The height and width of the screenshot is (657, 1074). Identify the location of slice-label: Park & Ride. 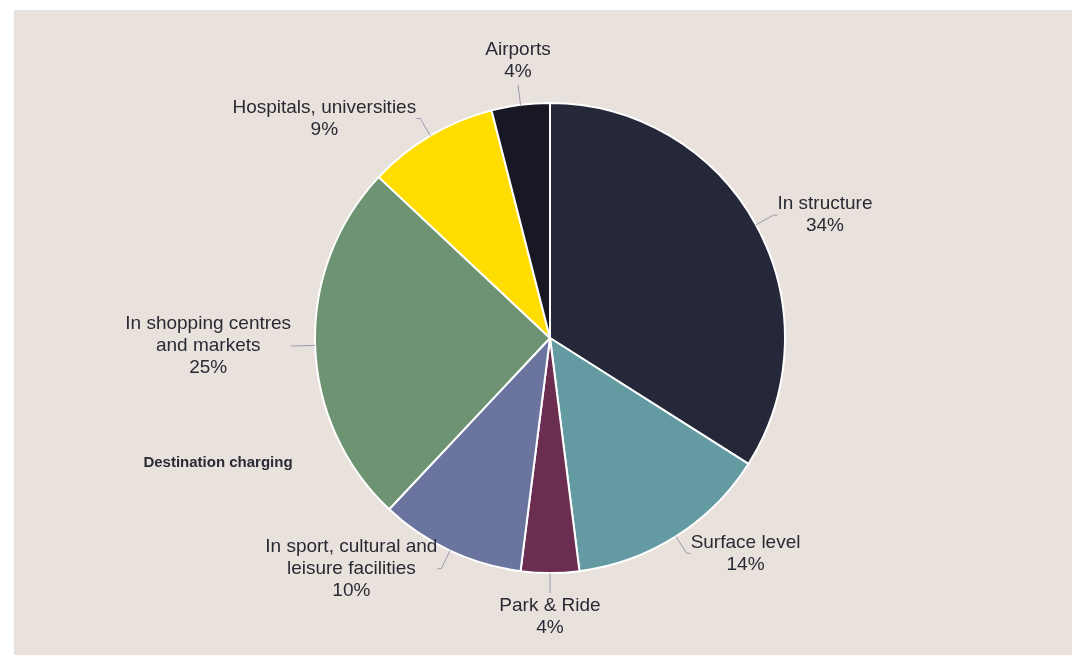
(550, 605).